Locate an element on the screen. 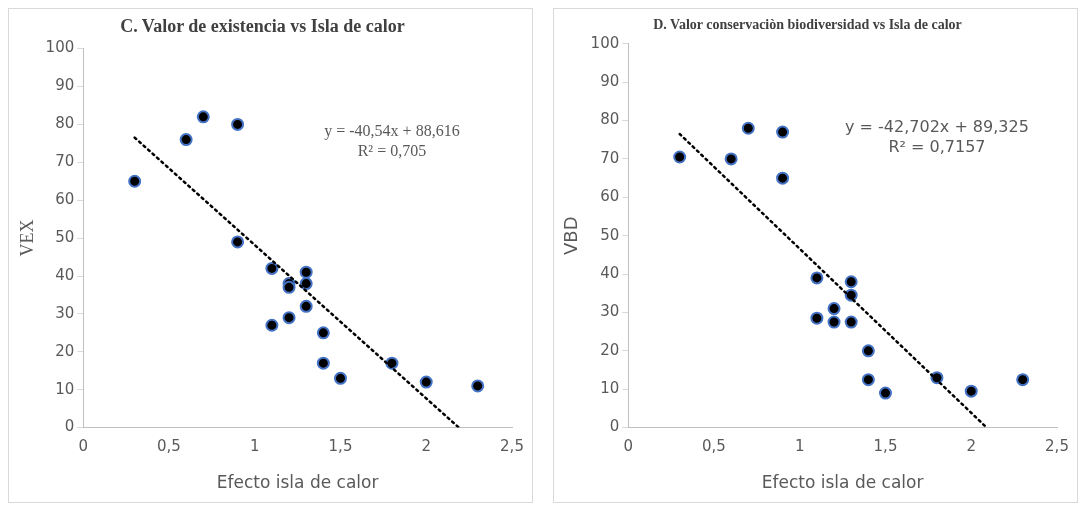  annotation: R² = 0,7157 is located at coordinates (937, 147).